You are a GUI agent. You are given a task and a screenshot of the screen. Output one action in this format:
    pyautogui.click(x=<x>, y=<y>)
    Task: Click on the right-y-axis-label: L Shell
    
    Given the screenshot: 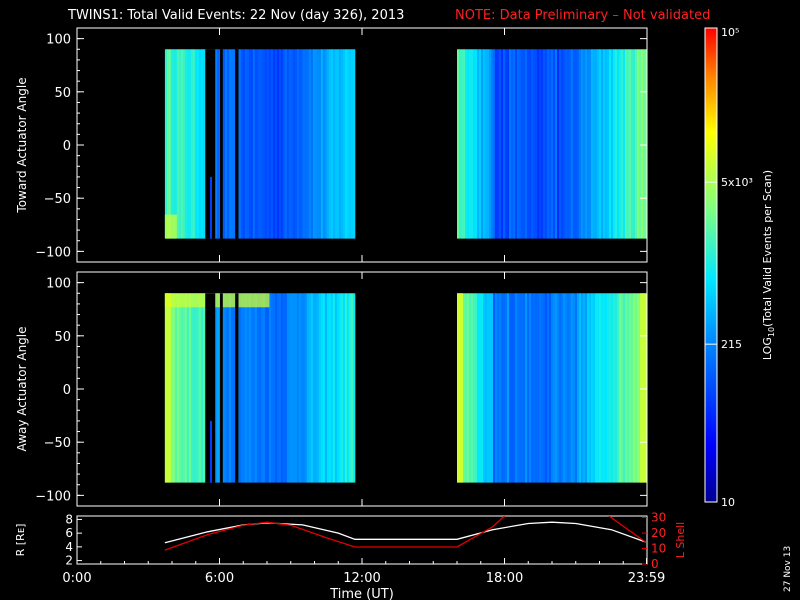 What is the action you would take?
    pyautogui.click(x=680, y=540)
    